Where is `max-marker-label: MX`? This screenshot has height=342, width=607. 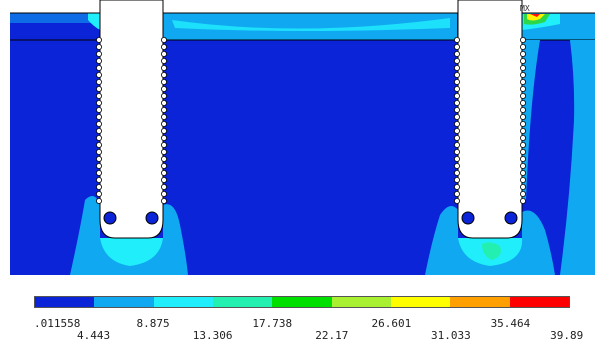
max-marker-label: MX is located at coordinates (525, 8).